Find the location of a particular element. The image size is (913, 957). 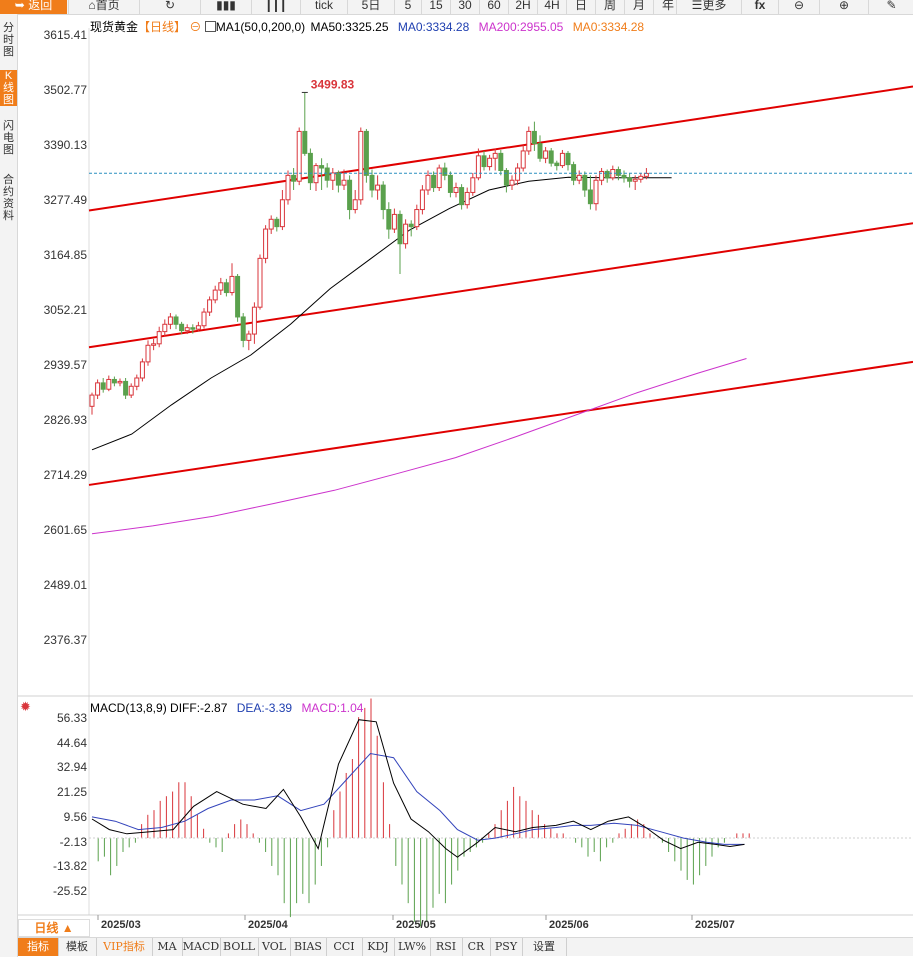

pencil-icon: ✎ is located at coordinates (891, 6).